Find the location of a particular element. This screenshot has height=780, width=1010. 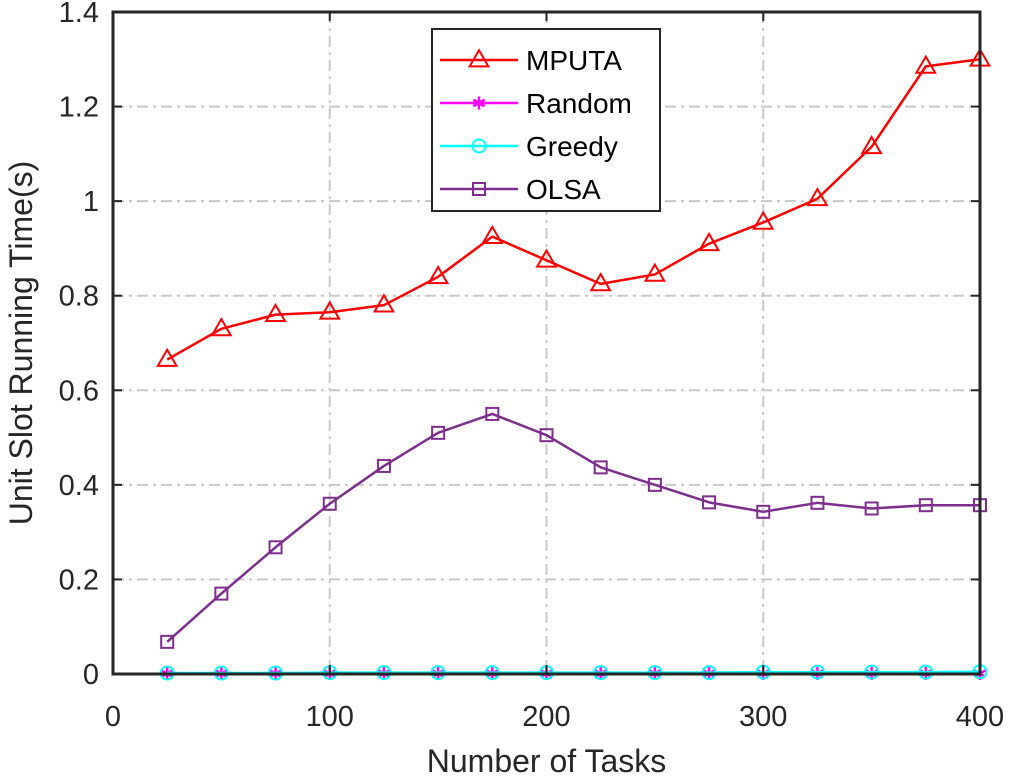

legend-label-mputa: MPUTA is located at coordinates (574, 60).